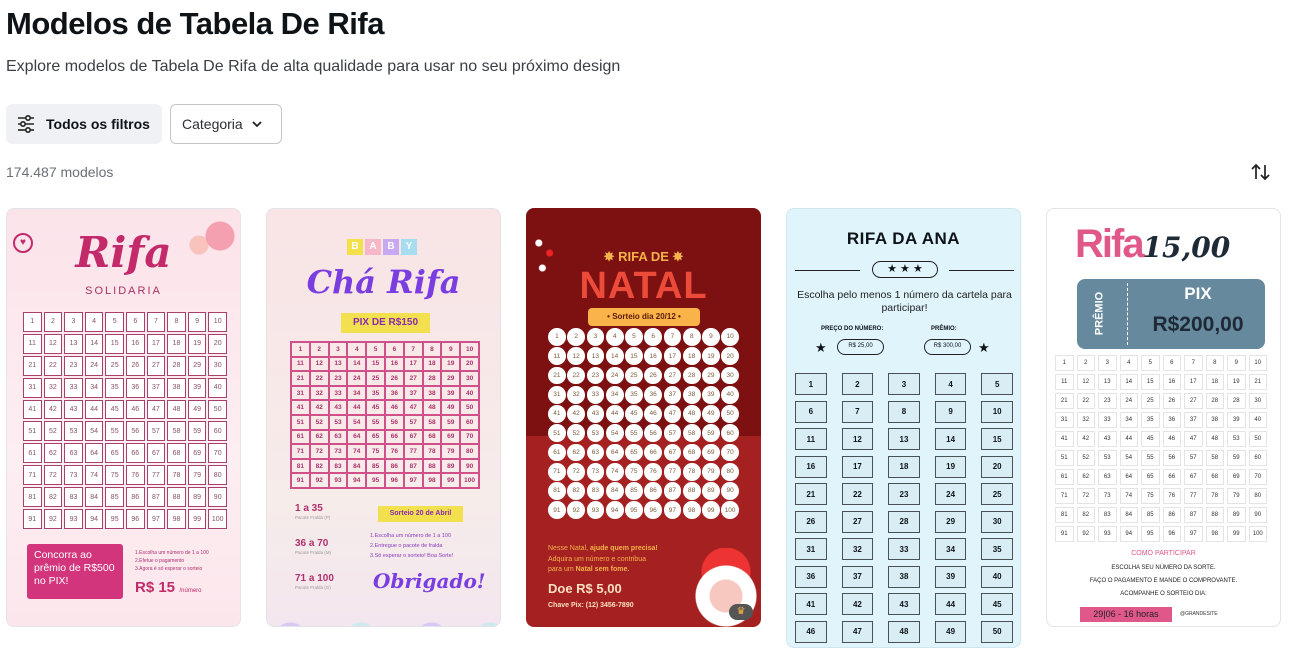  What do you see at coordinates (1128, 534) in the screenshot?
I see `number-cell: 94` at bounding box center [1128, 534].